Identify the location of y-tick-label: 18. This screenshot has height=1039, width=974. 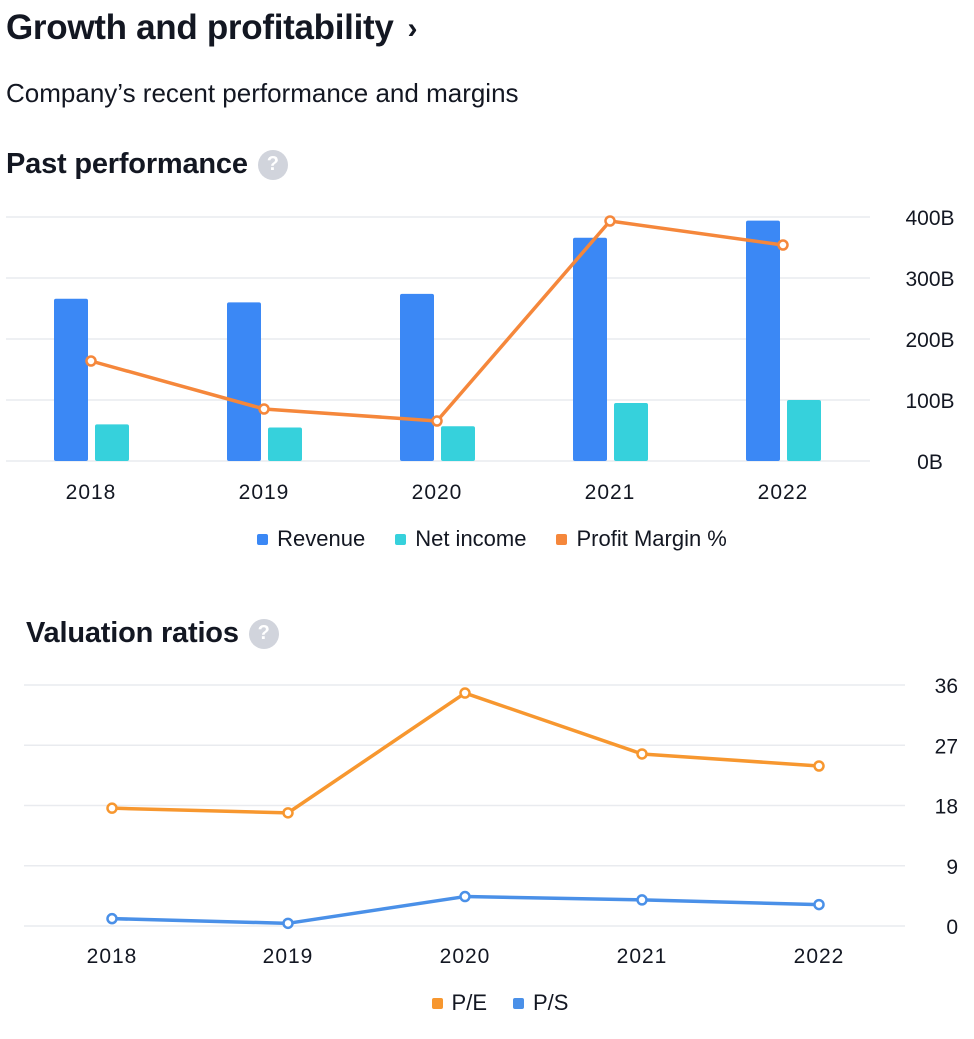
(946, 807).